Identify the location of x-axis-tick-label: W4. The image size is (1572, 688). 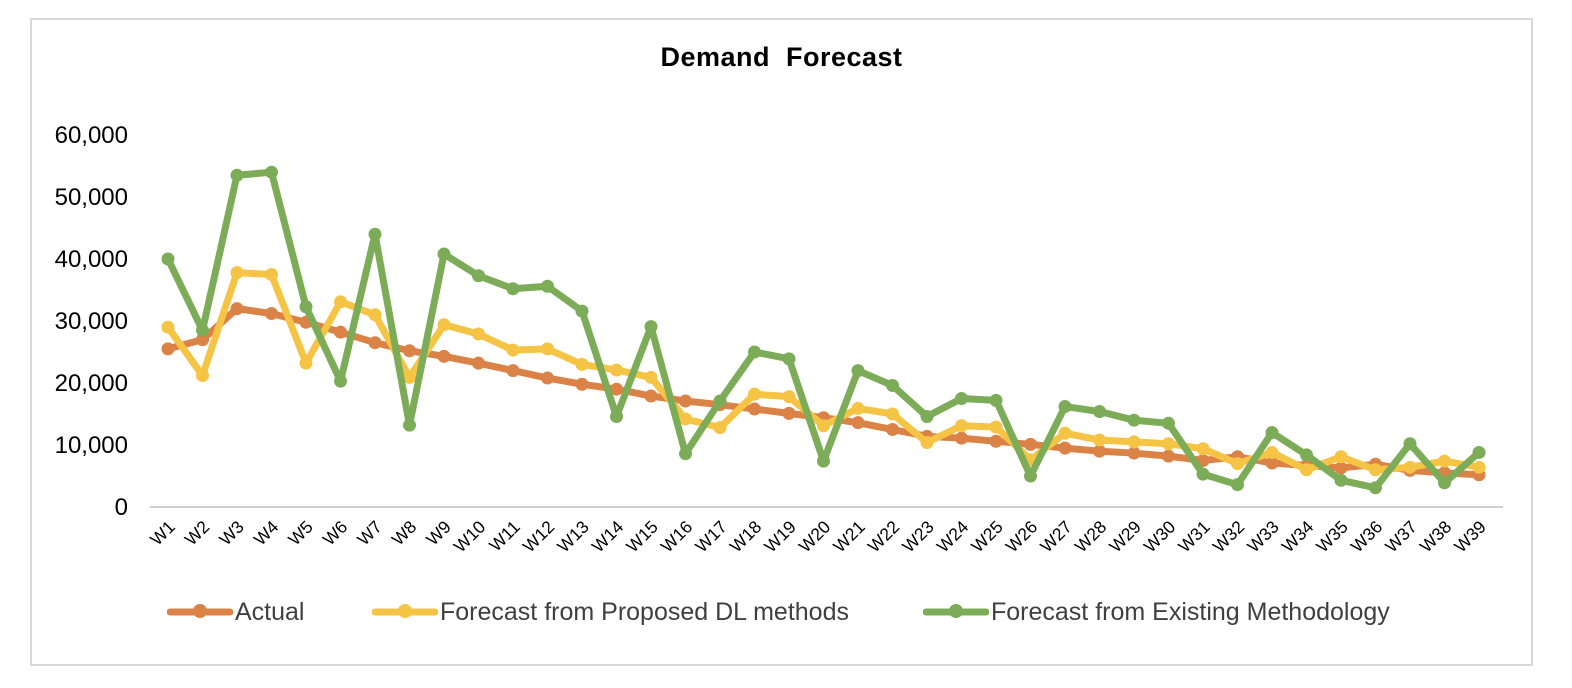
(266, 532).